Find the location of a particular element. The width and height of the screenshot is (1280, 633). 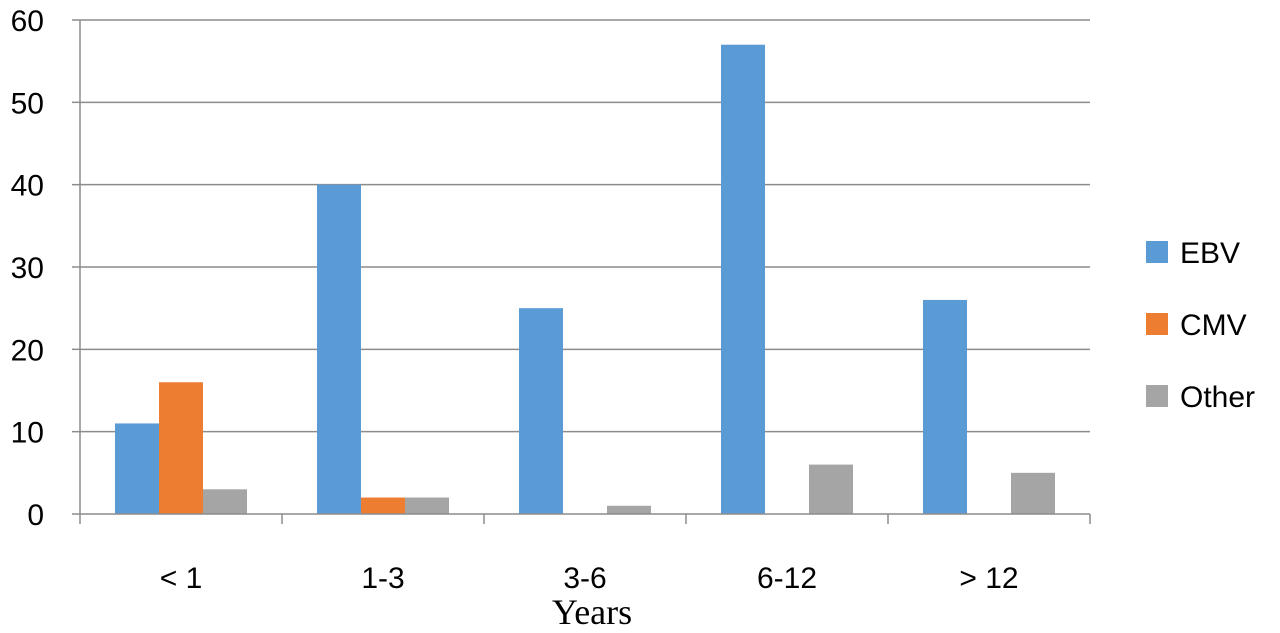

x-tick-label-2: 3-6 is located at coordinates (584, 578).